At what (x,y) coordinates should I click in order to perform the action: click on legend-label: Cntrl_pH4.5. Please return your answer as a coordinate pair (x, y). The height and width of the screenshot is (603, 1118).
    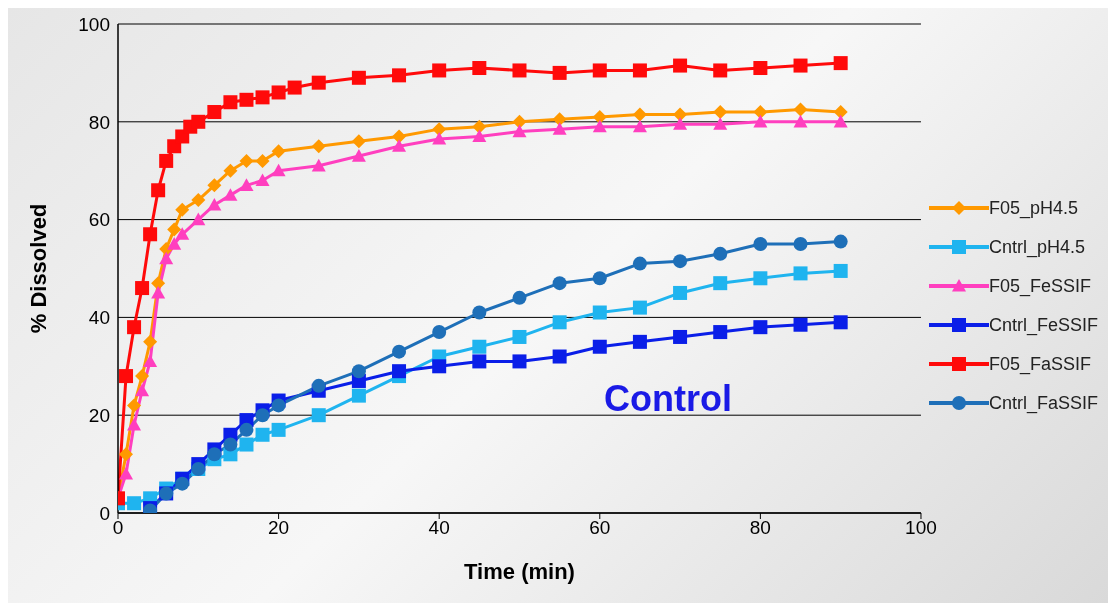
    Looking at the image, I should click on (1037, 247).